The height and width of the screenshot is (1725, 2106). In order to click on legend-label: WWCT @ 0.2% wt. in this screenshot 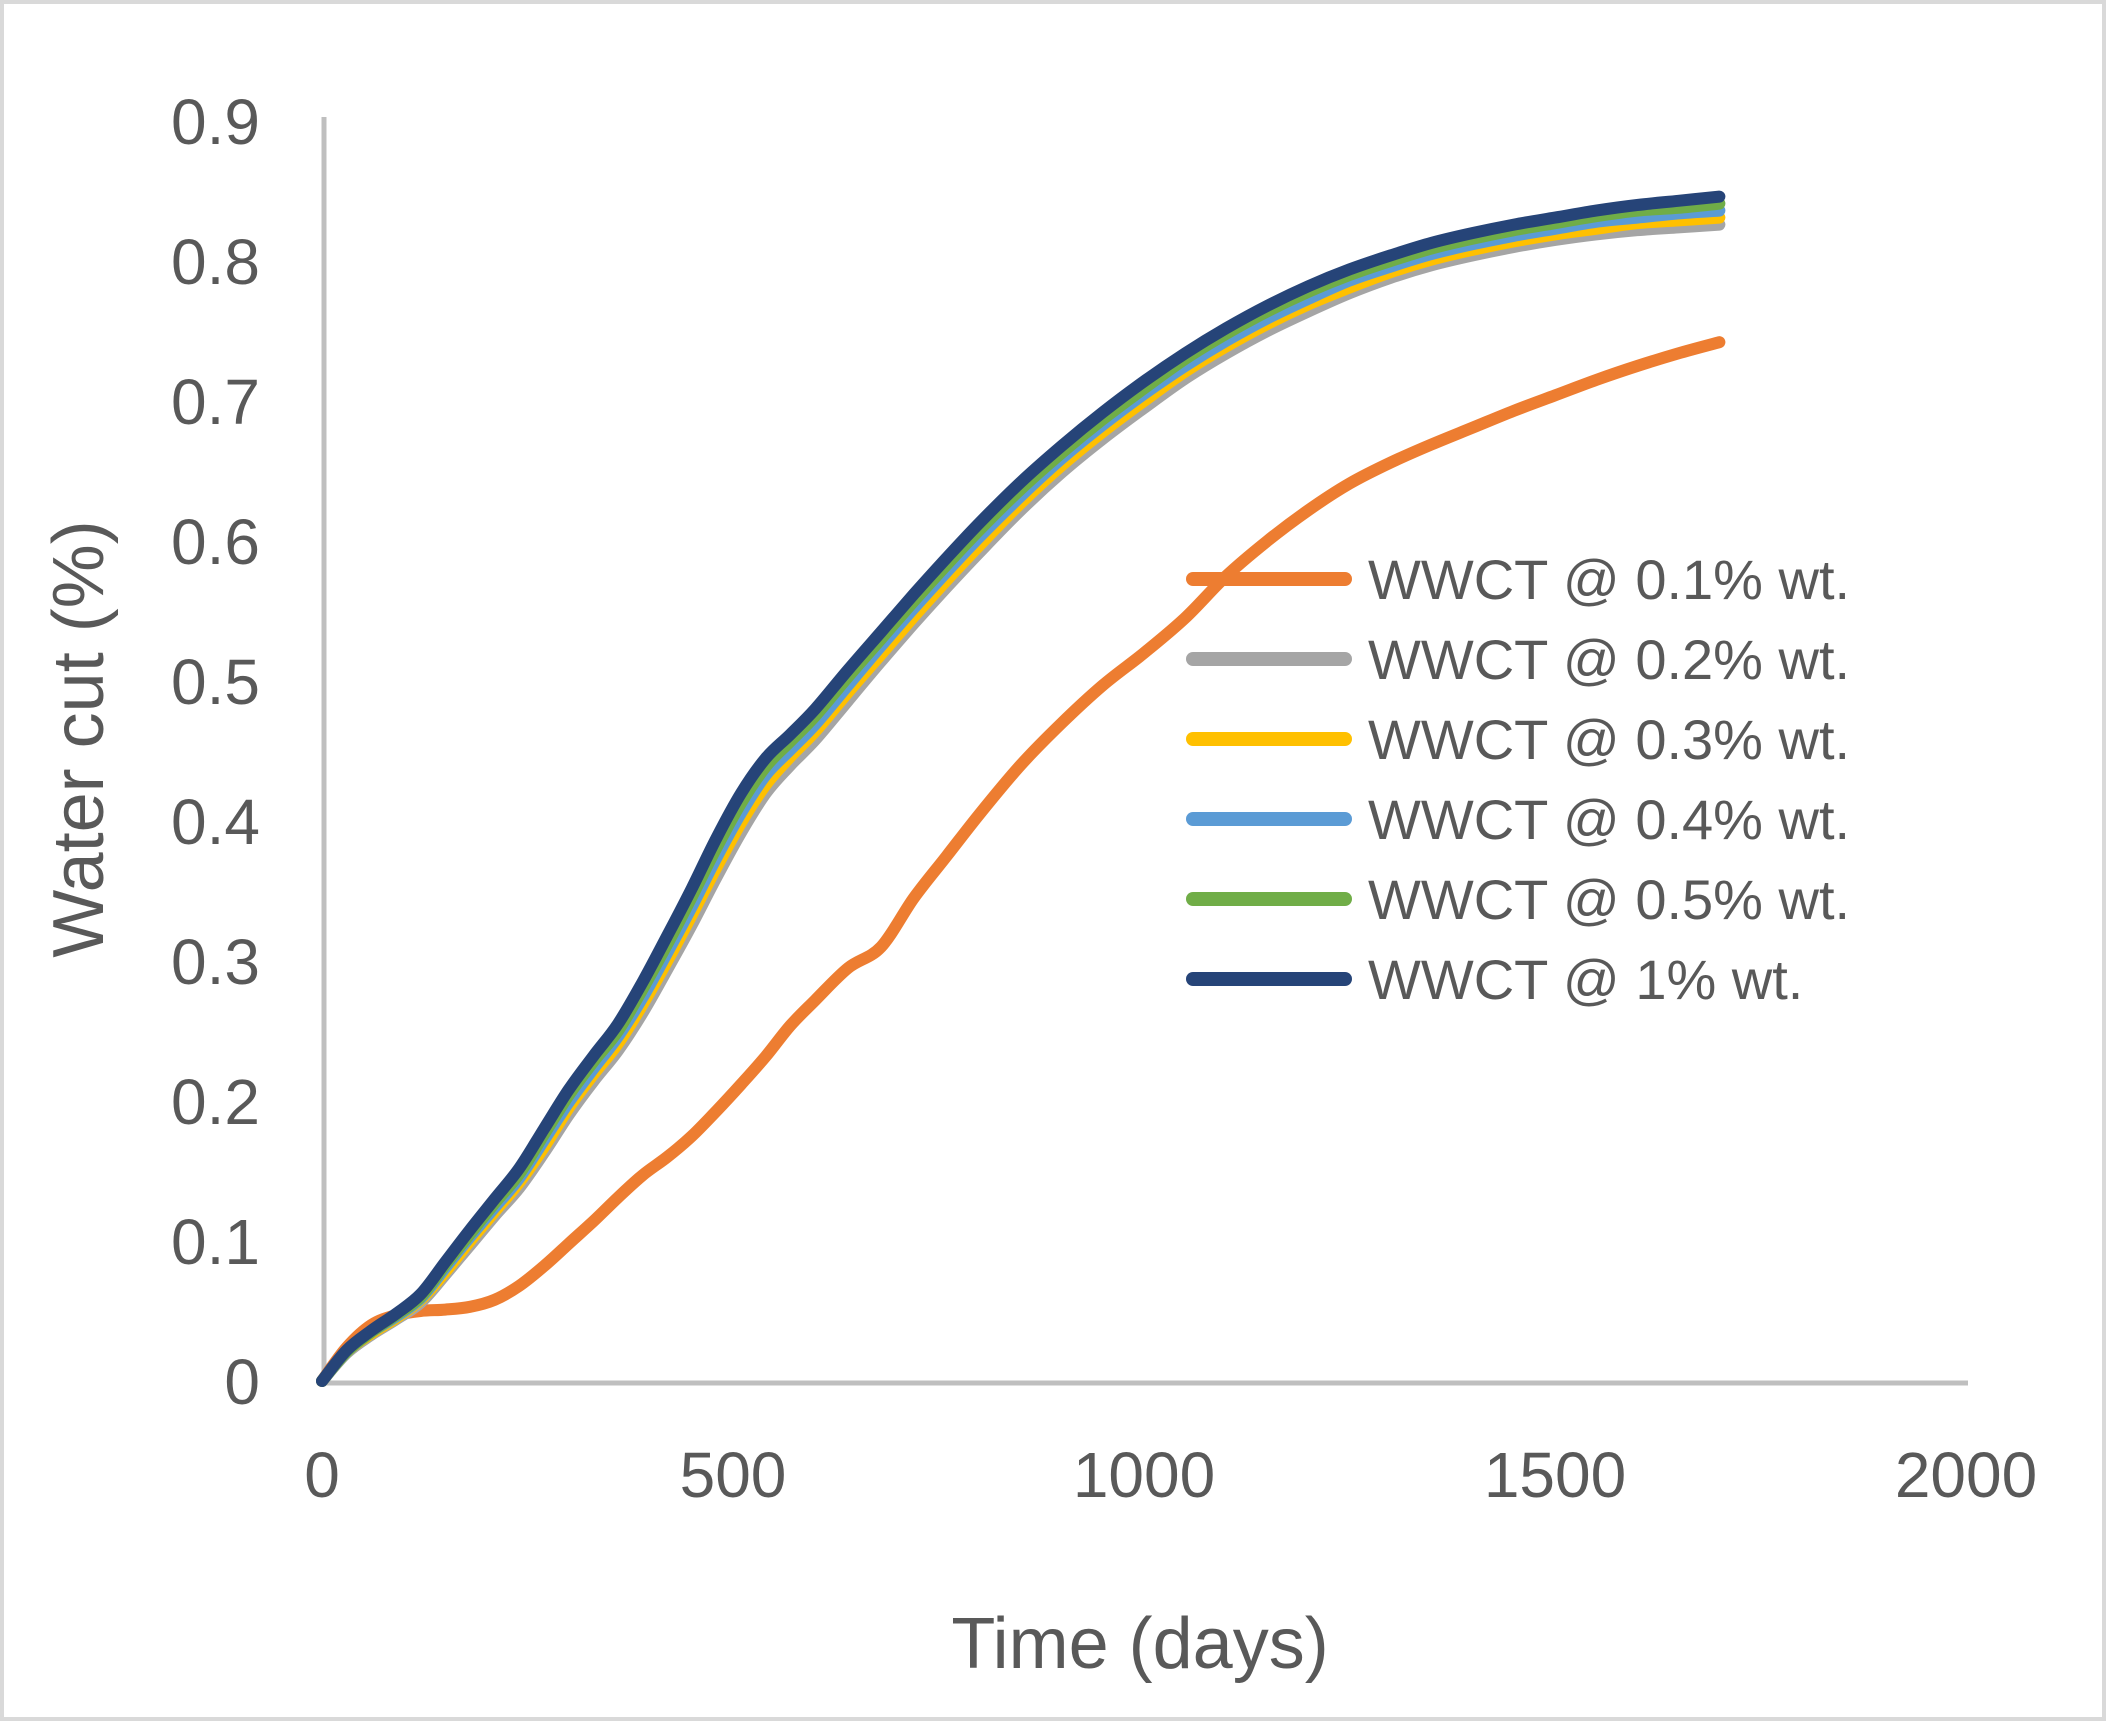, I will do `click(1609, 659)`.